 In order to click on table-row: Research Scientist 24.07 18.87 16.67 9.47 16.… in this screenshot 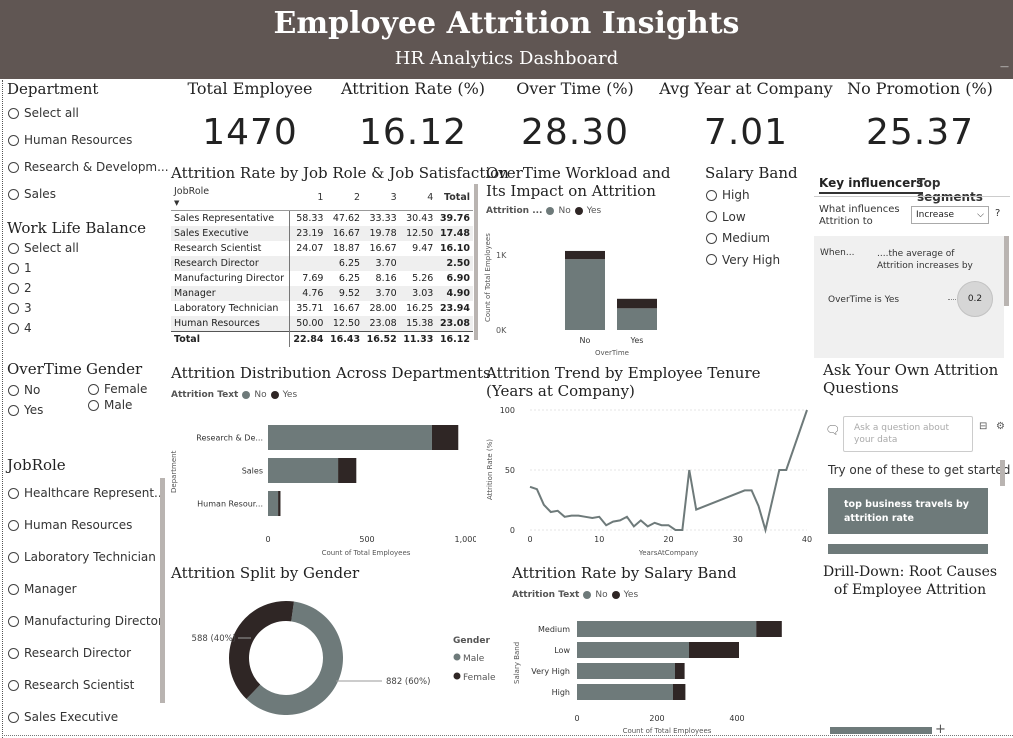, I will do `click(322, 248)`.